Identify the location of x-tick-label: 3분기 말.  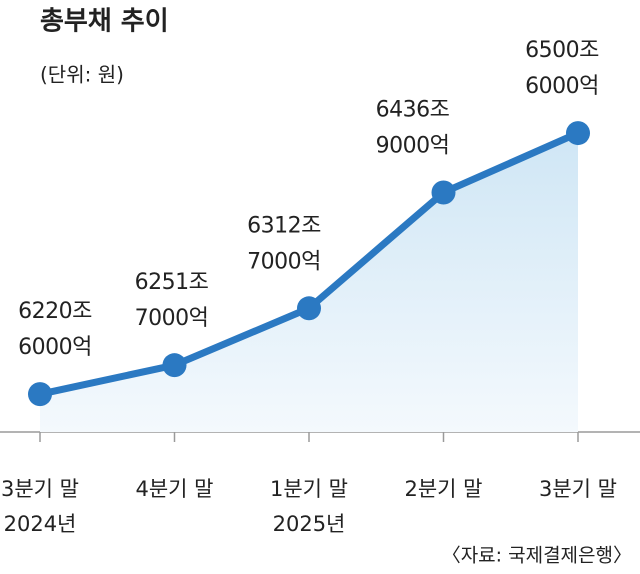
(578, 489).